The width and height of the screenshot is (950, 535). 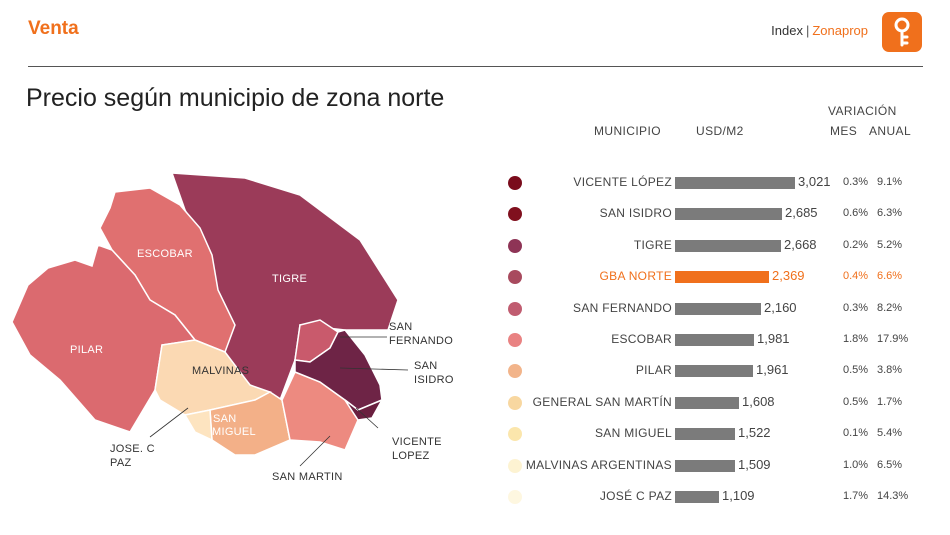 I want to click on map-label-san-fernando-2: FERNANDO, so click(x=421, y=341).